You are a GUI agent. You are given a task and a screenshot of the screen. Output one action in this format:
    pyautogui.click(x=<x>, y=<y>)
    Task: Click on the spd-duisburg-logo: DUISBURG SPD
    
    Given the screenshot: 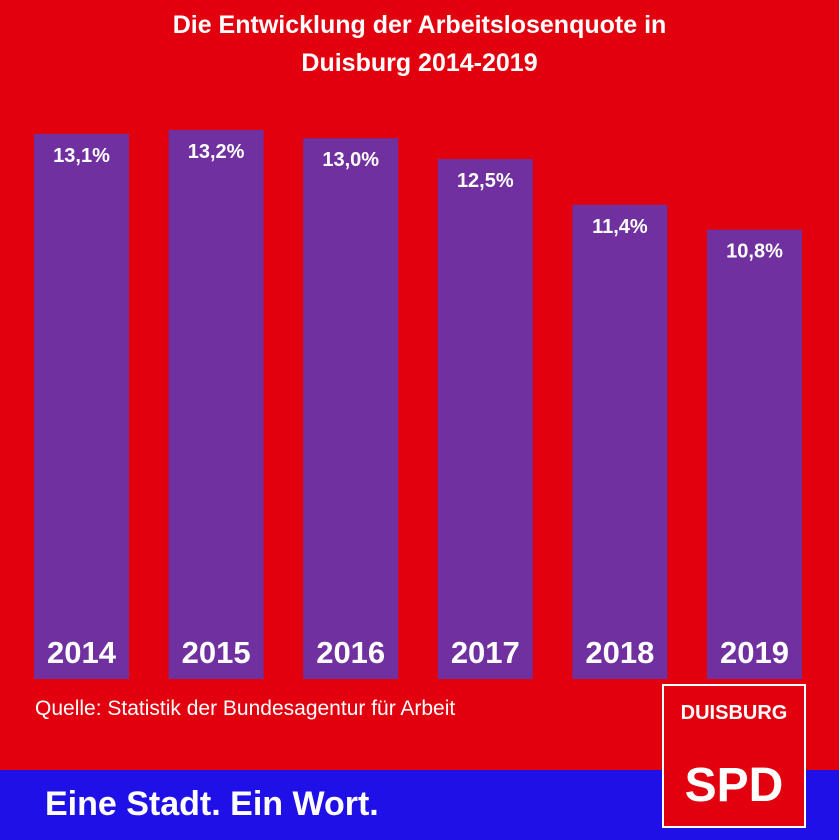 What is the action you would take?
    pyautogui.click(x=734, y=756)
    